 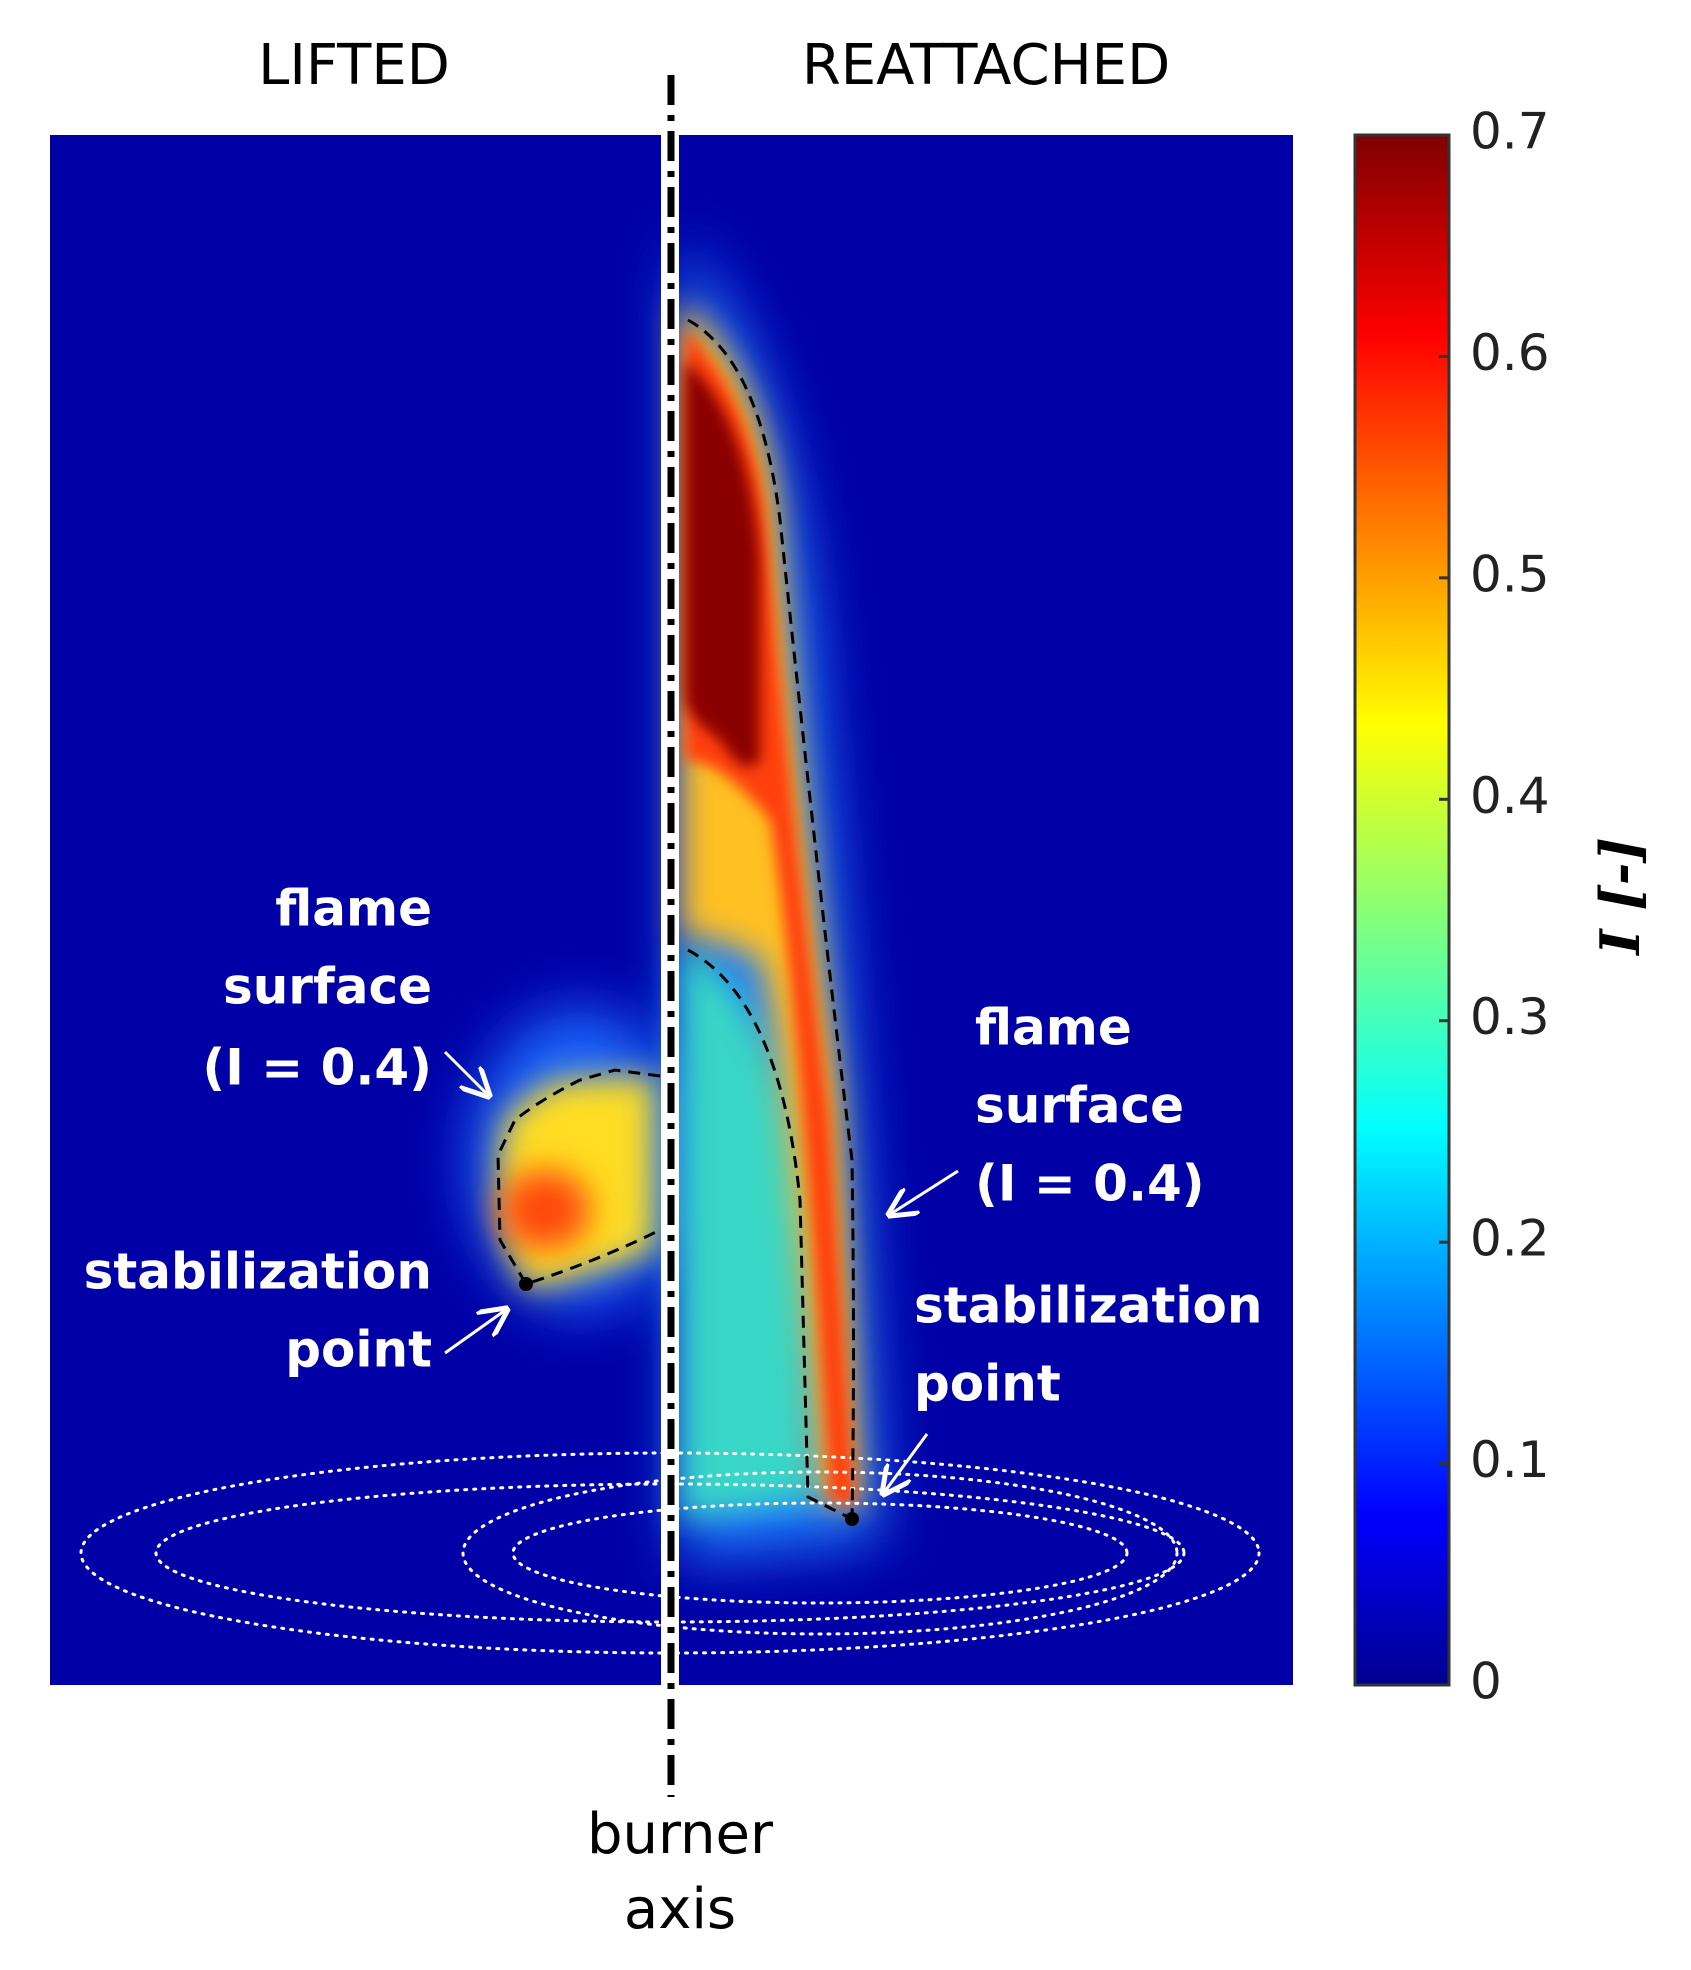 What do you see at coordinates (1510, 132) in the screenshot?
I see `colorbar-tick-label: 0.7` at bounding box center [1510, 132].